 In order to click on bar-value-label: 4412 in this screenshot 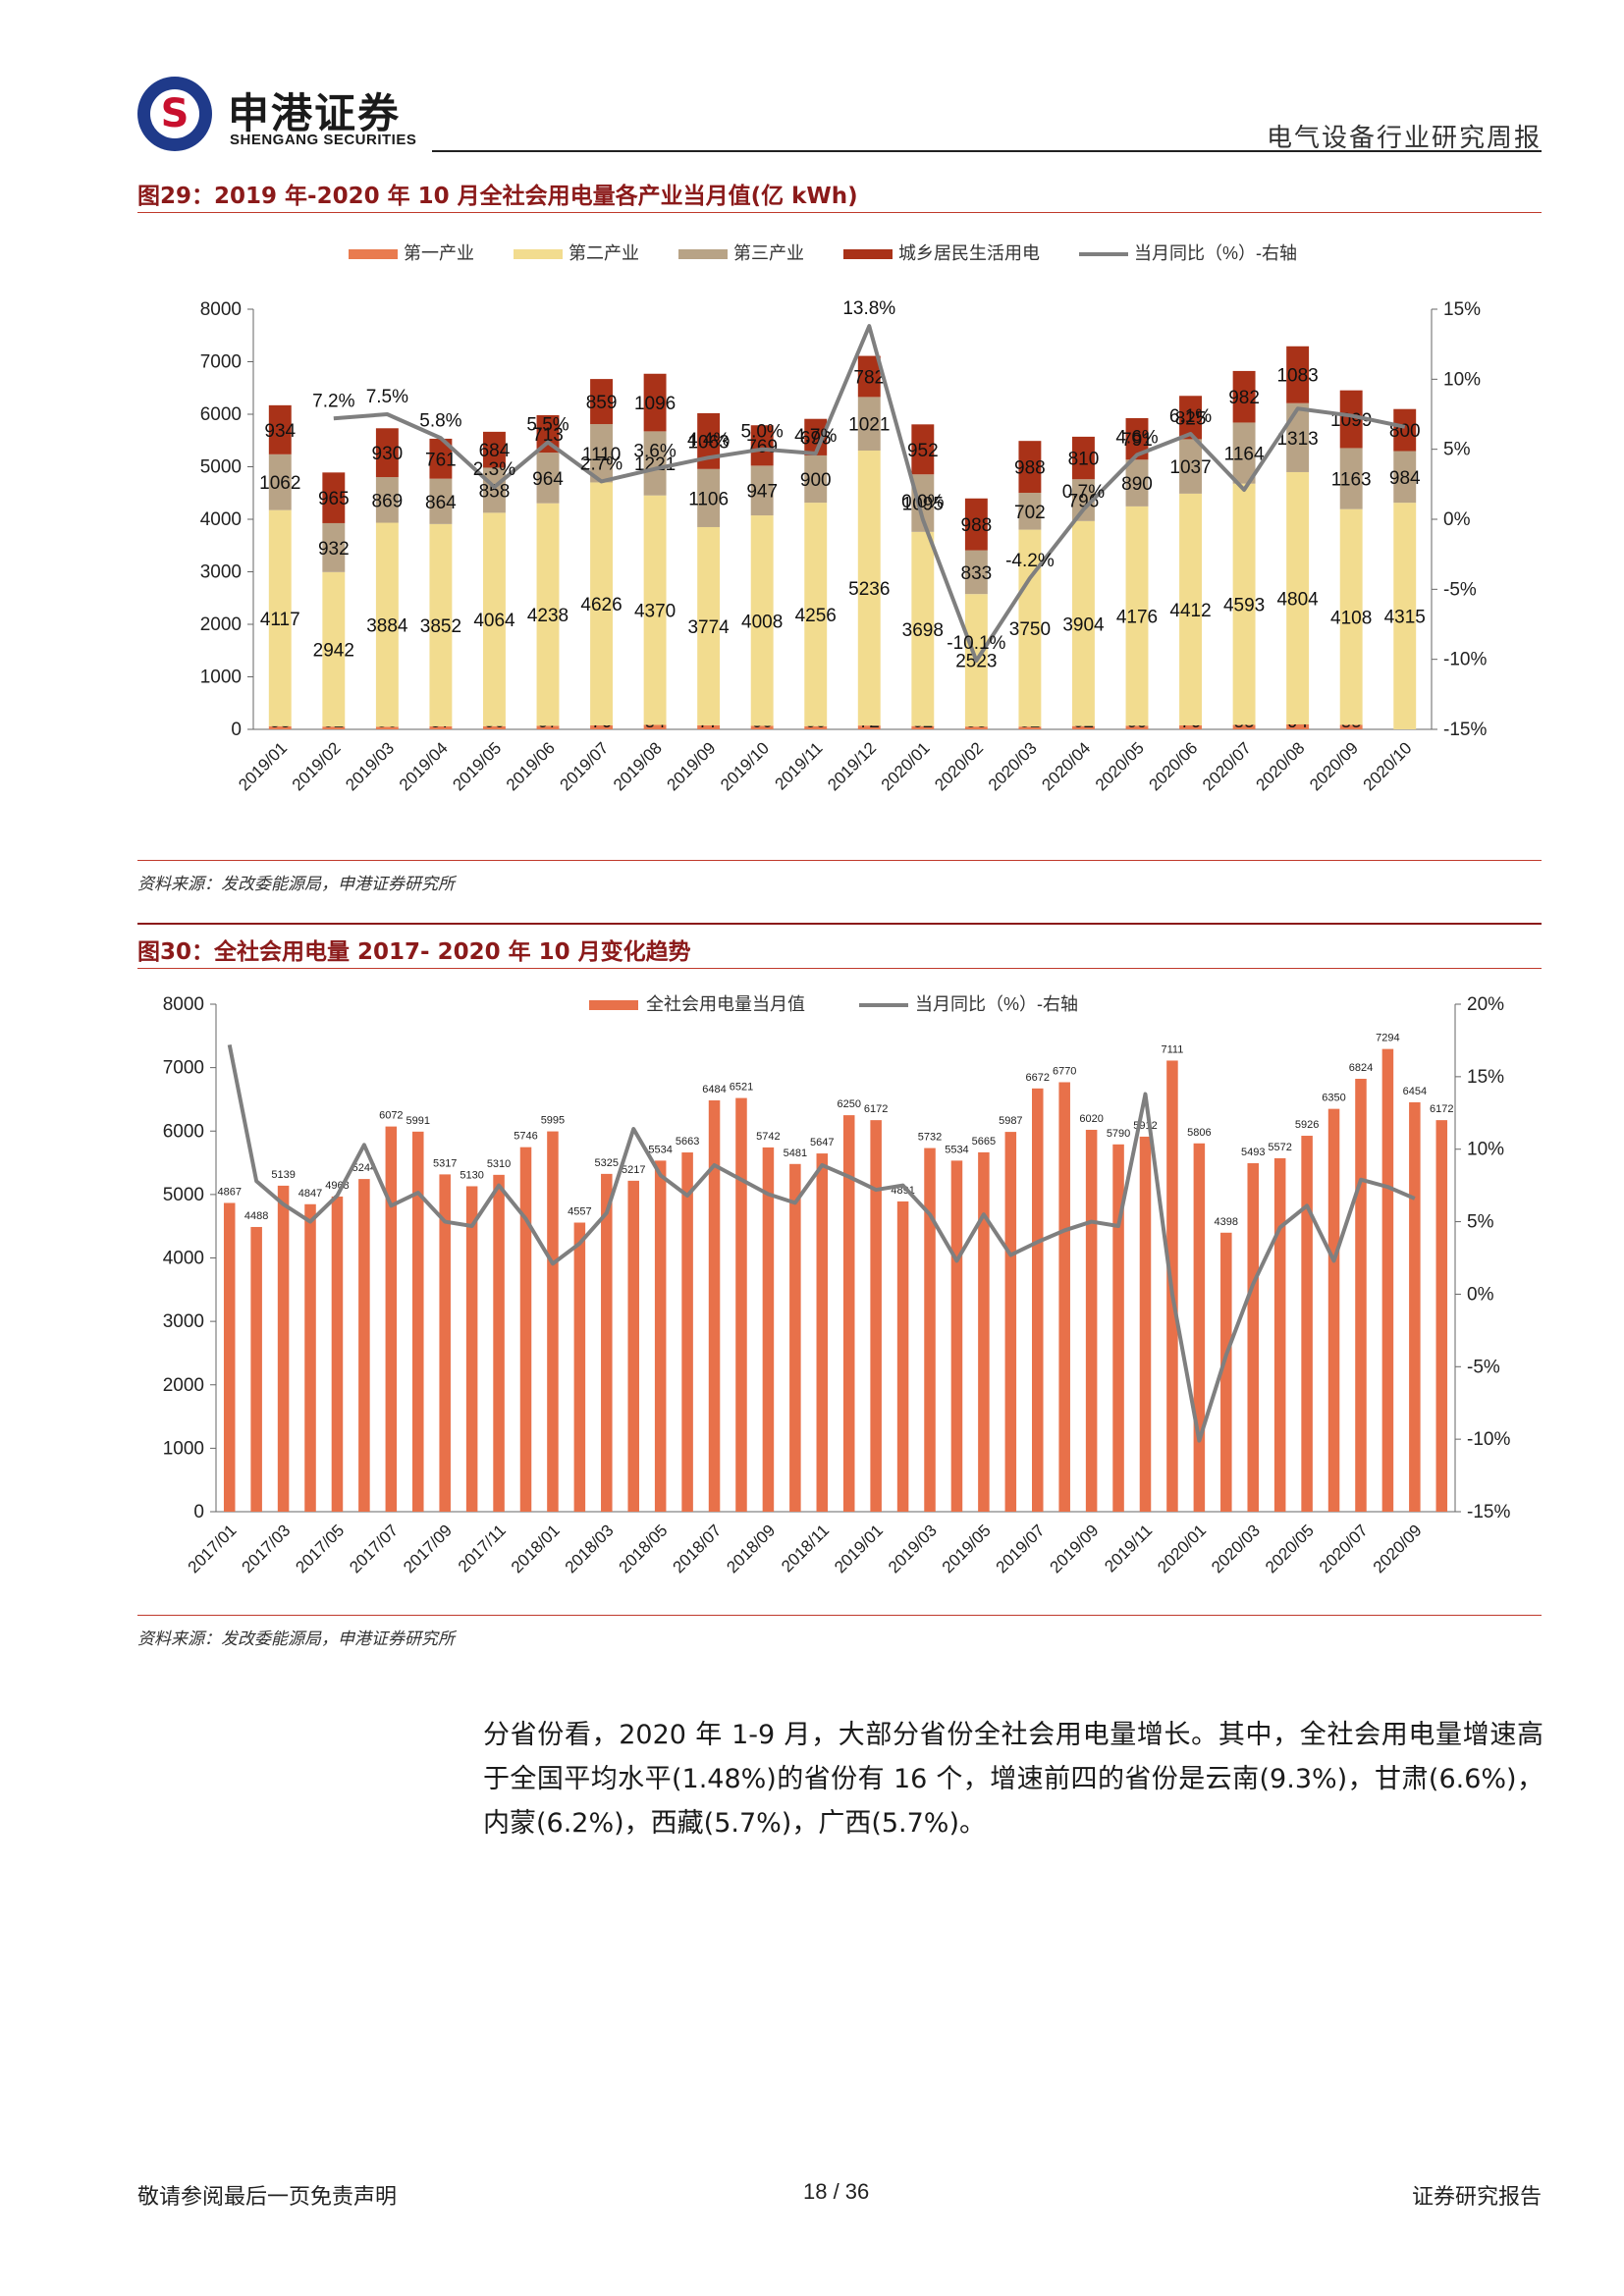, I will do `click(1190, 611)`.